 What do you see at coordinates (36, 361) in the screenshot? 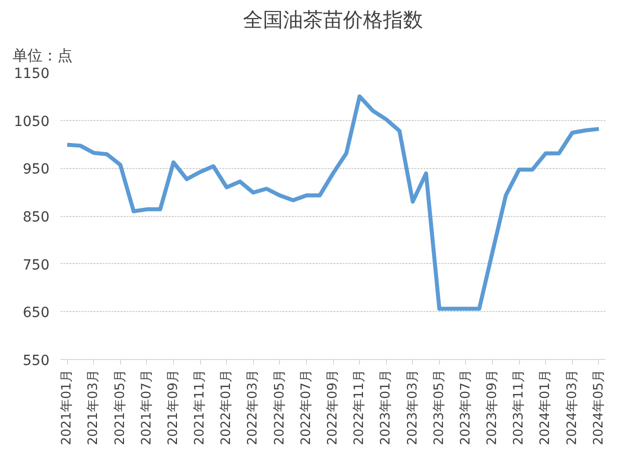
I see `y-tick-label: 550` at bounding box center [36, 361].